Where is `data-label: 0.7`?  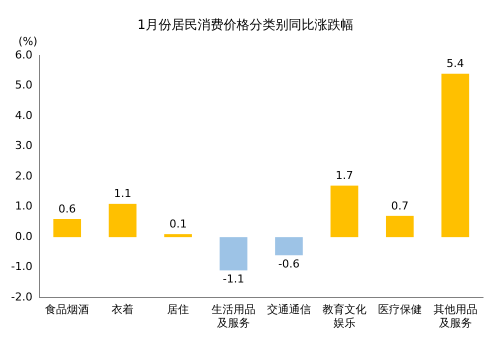 data-label: 0.7 is located at coordinates (400, 205).